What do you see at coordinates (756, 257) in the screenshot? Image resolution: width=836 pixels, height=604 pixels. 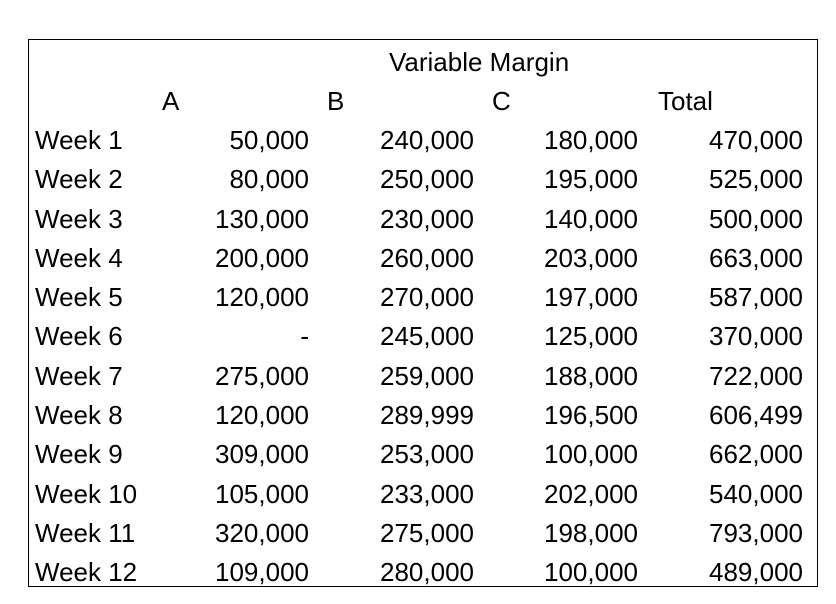 I see `cell-total: 663,000` at bounding box center [756, 257].